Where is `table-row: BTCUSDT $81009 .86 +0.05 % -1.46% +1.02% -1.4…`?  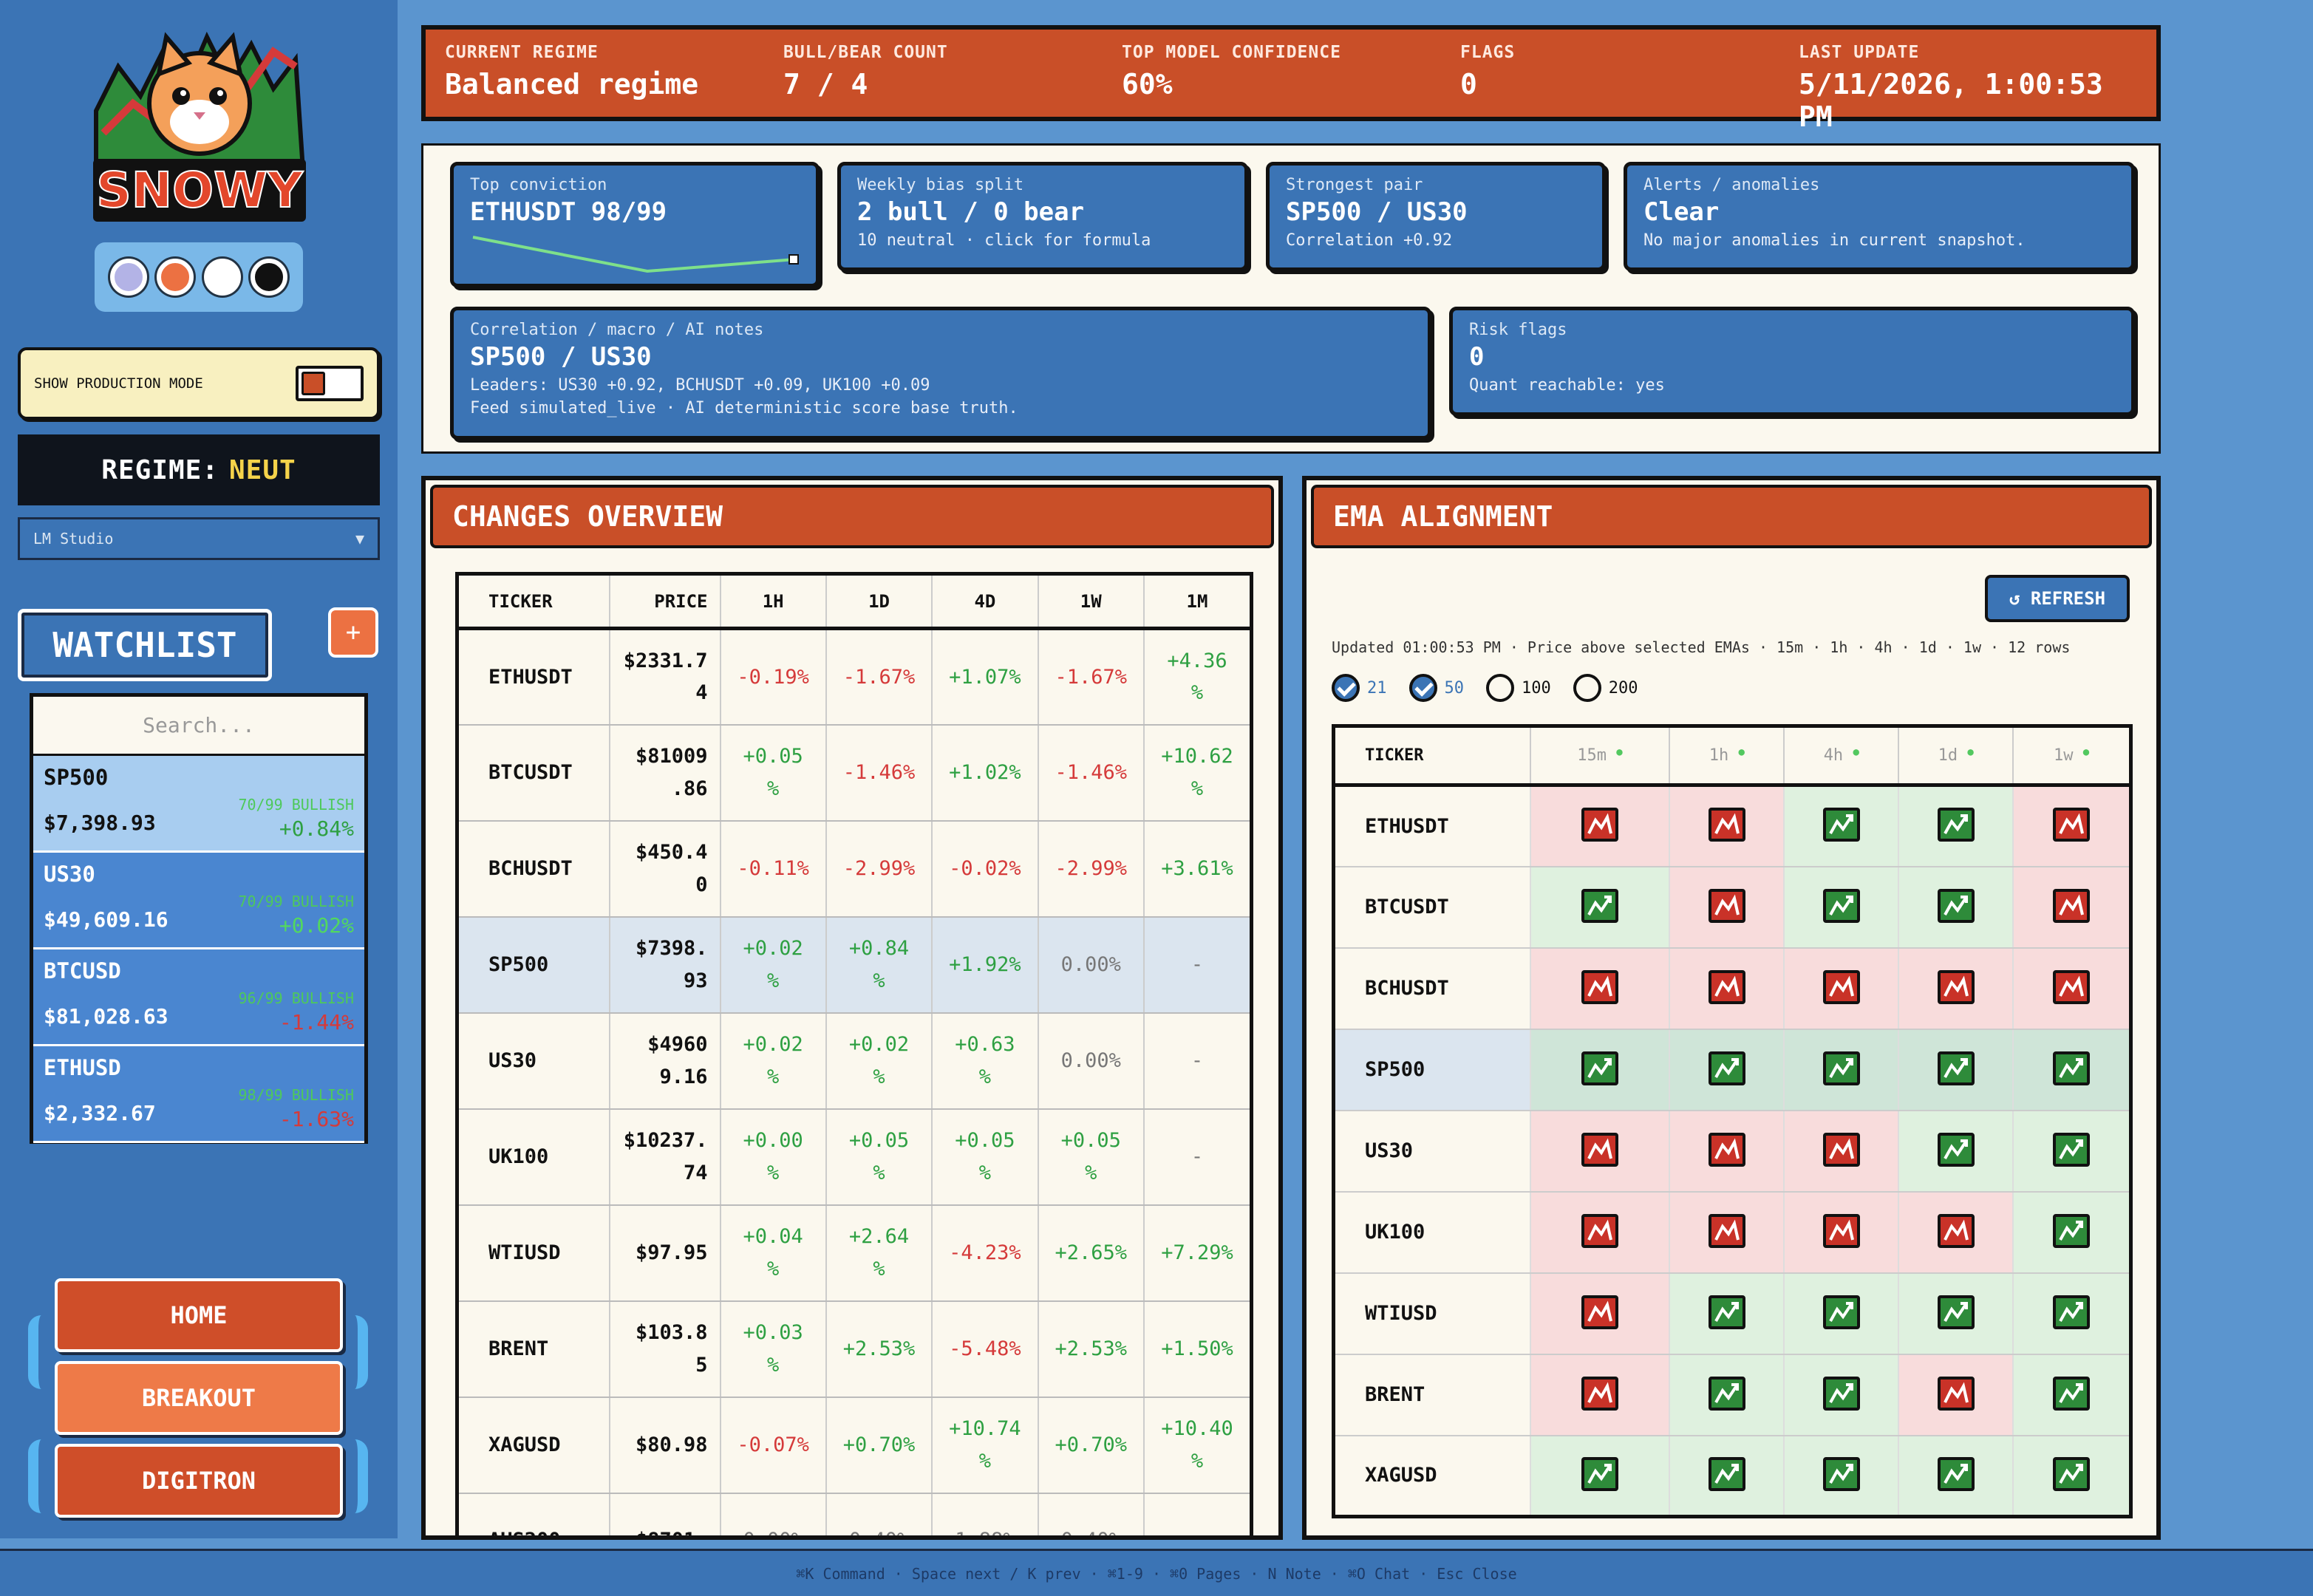 table-row: BTCUSDT $81009 .86 +0.05 % -1.46% +1.02% -1.4… is located at coordinates (855, 773).